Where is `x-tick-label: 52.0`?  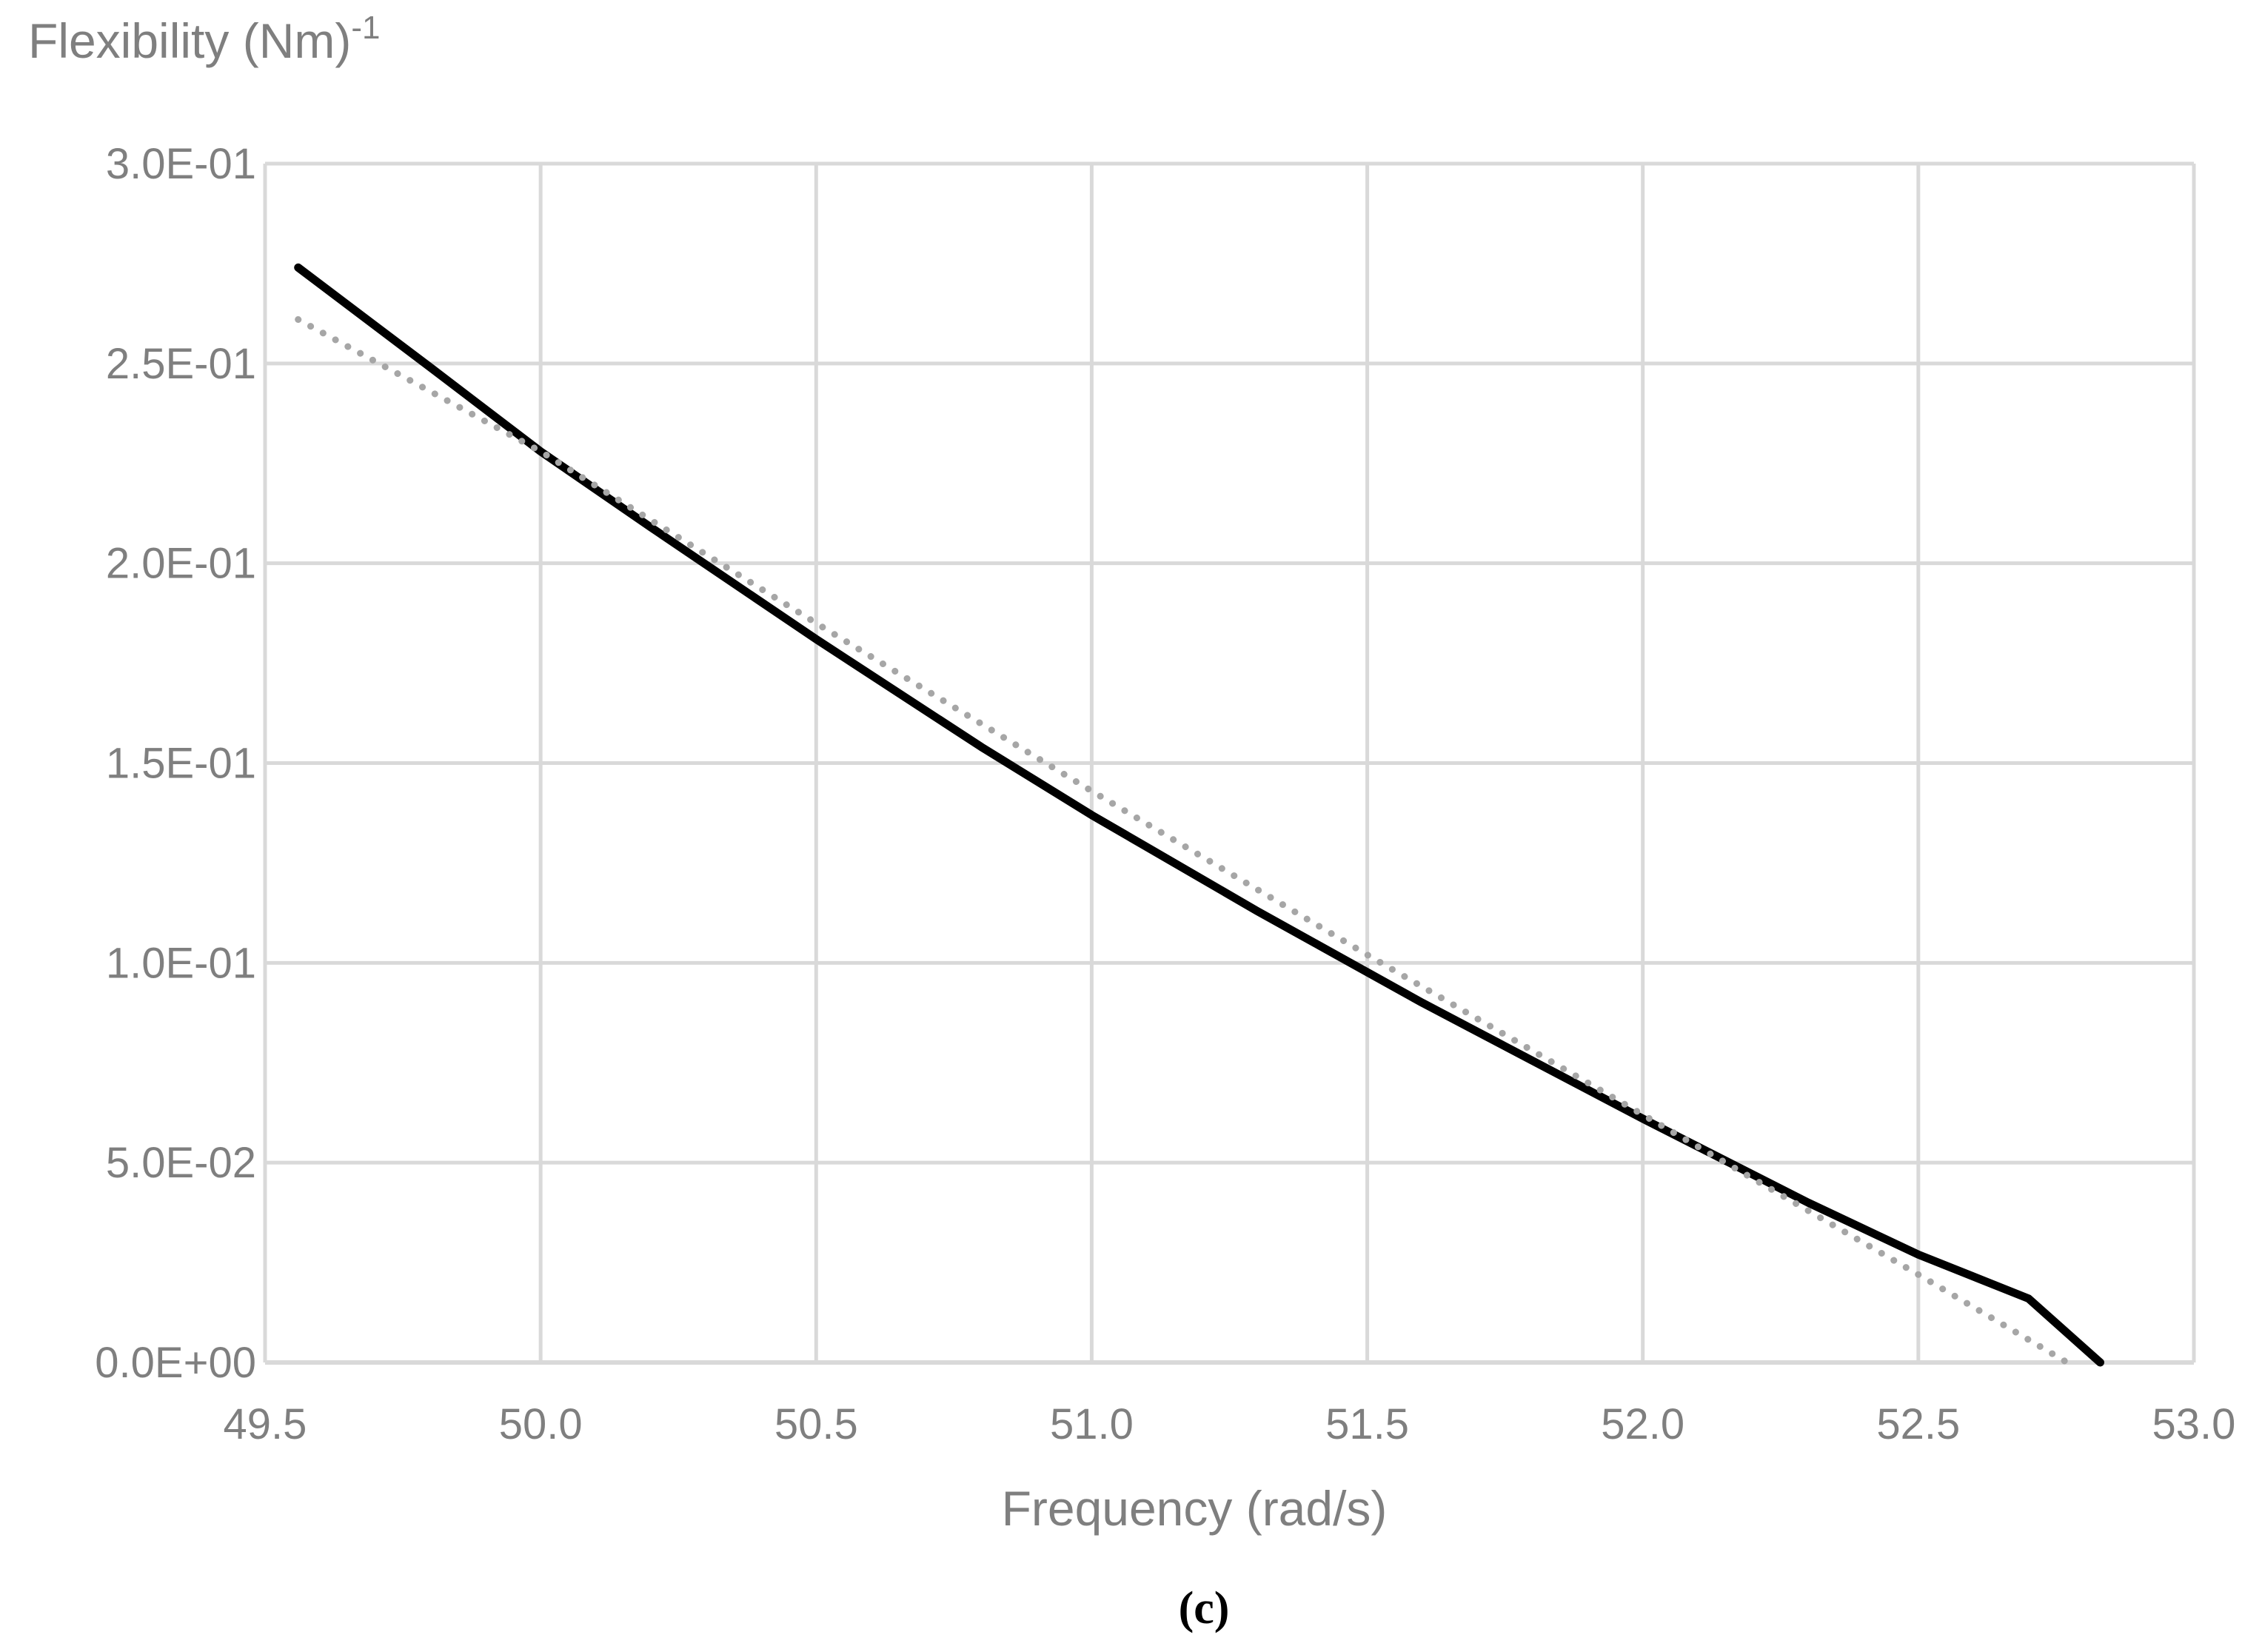
x-tick-label: 52.0 is located at coordinates (1642, 1424).